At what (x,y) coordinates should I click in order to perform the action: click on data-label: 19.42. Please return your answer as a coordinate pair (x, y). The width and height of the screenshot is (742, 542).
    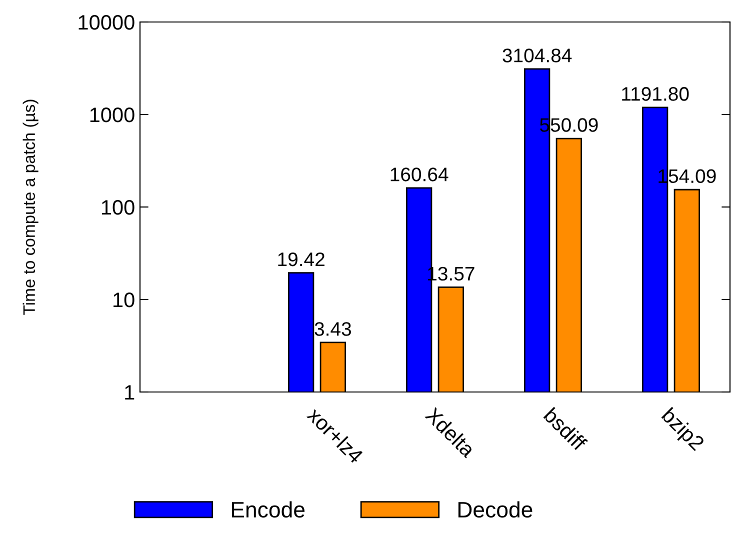
    Looking at the image, I should click on (301, 259).